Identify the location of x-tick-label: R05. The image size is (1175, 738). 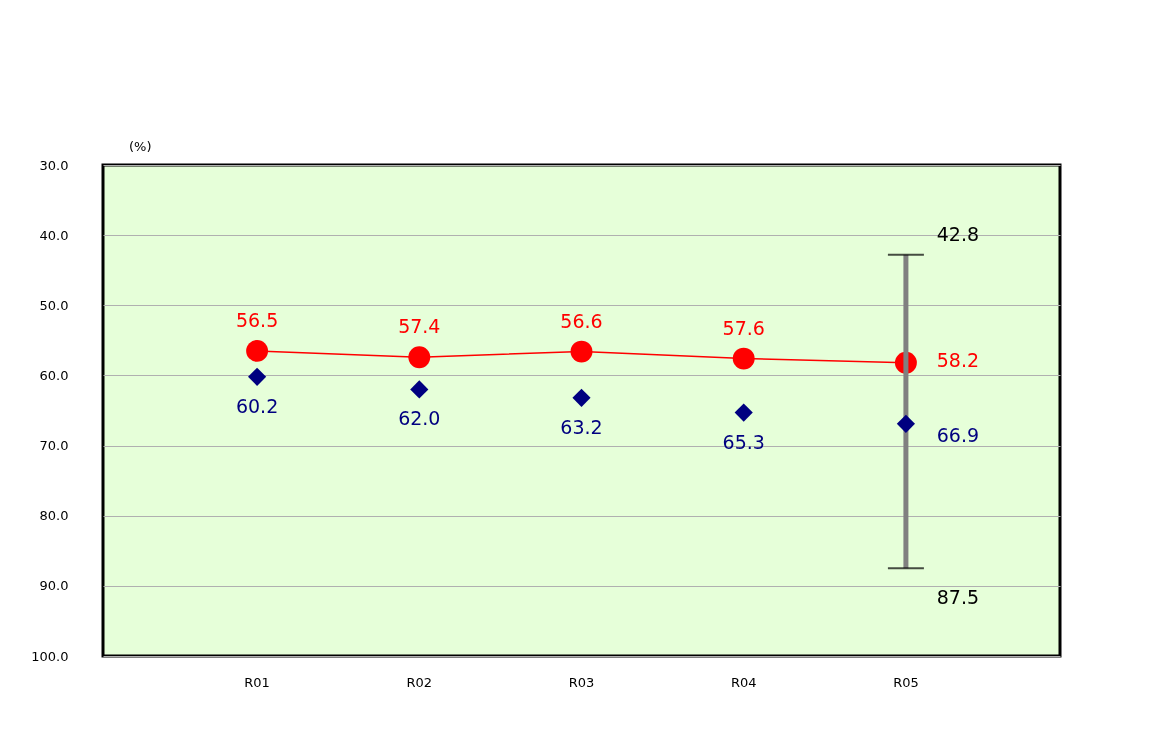
(906, 682).